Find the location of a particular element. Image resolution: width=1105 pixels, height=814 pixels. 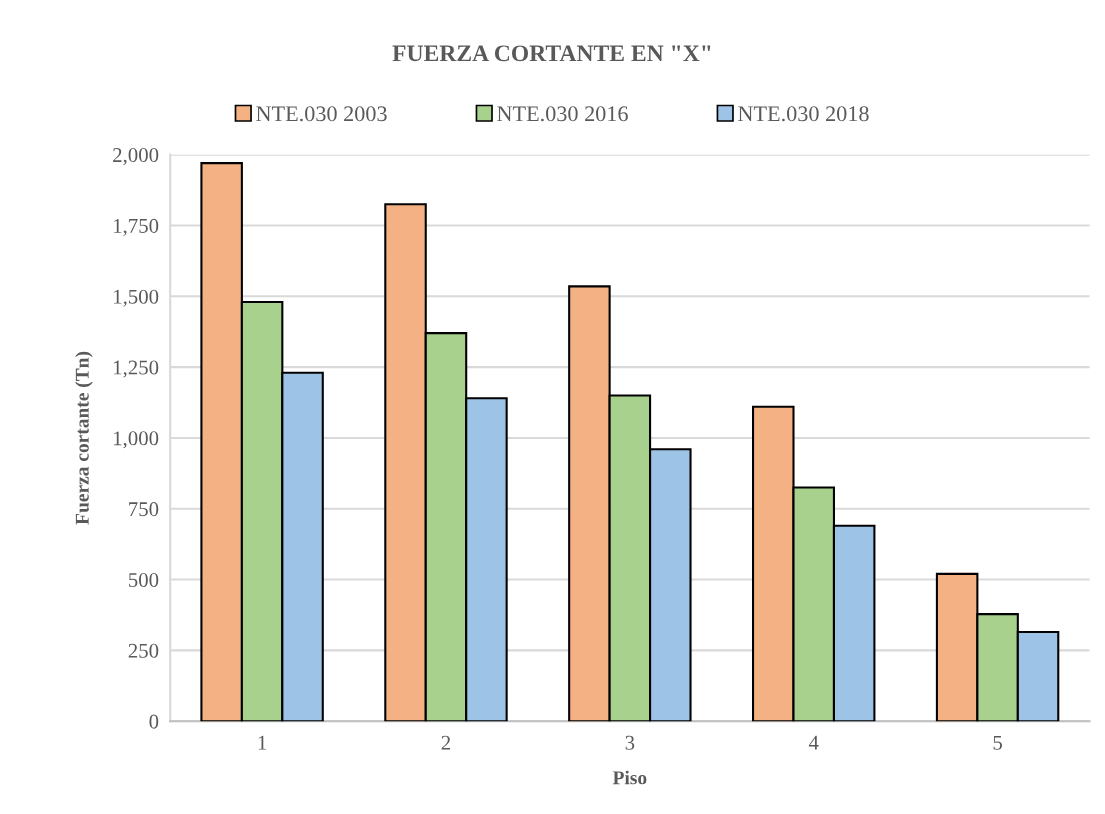

legend-label: NTE.030 2016 is located at coordinates (562, 114).